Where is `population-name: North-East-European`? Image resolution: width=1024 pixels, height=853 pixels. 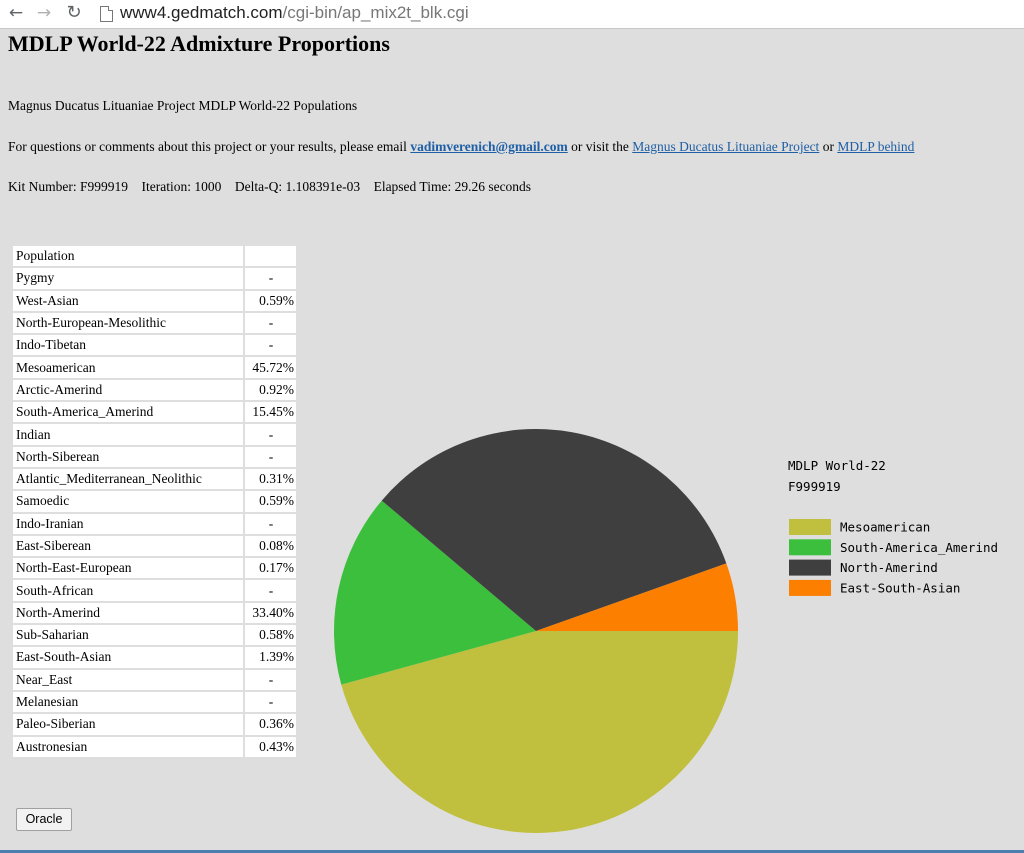
population-name: North-East-European is located at coordinates (128, 568).